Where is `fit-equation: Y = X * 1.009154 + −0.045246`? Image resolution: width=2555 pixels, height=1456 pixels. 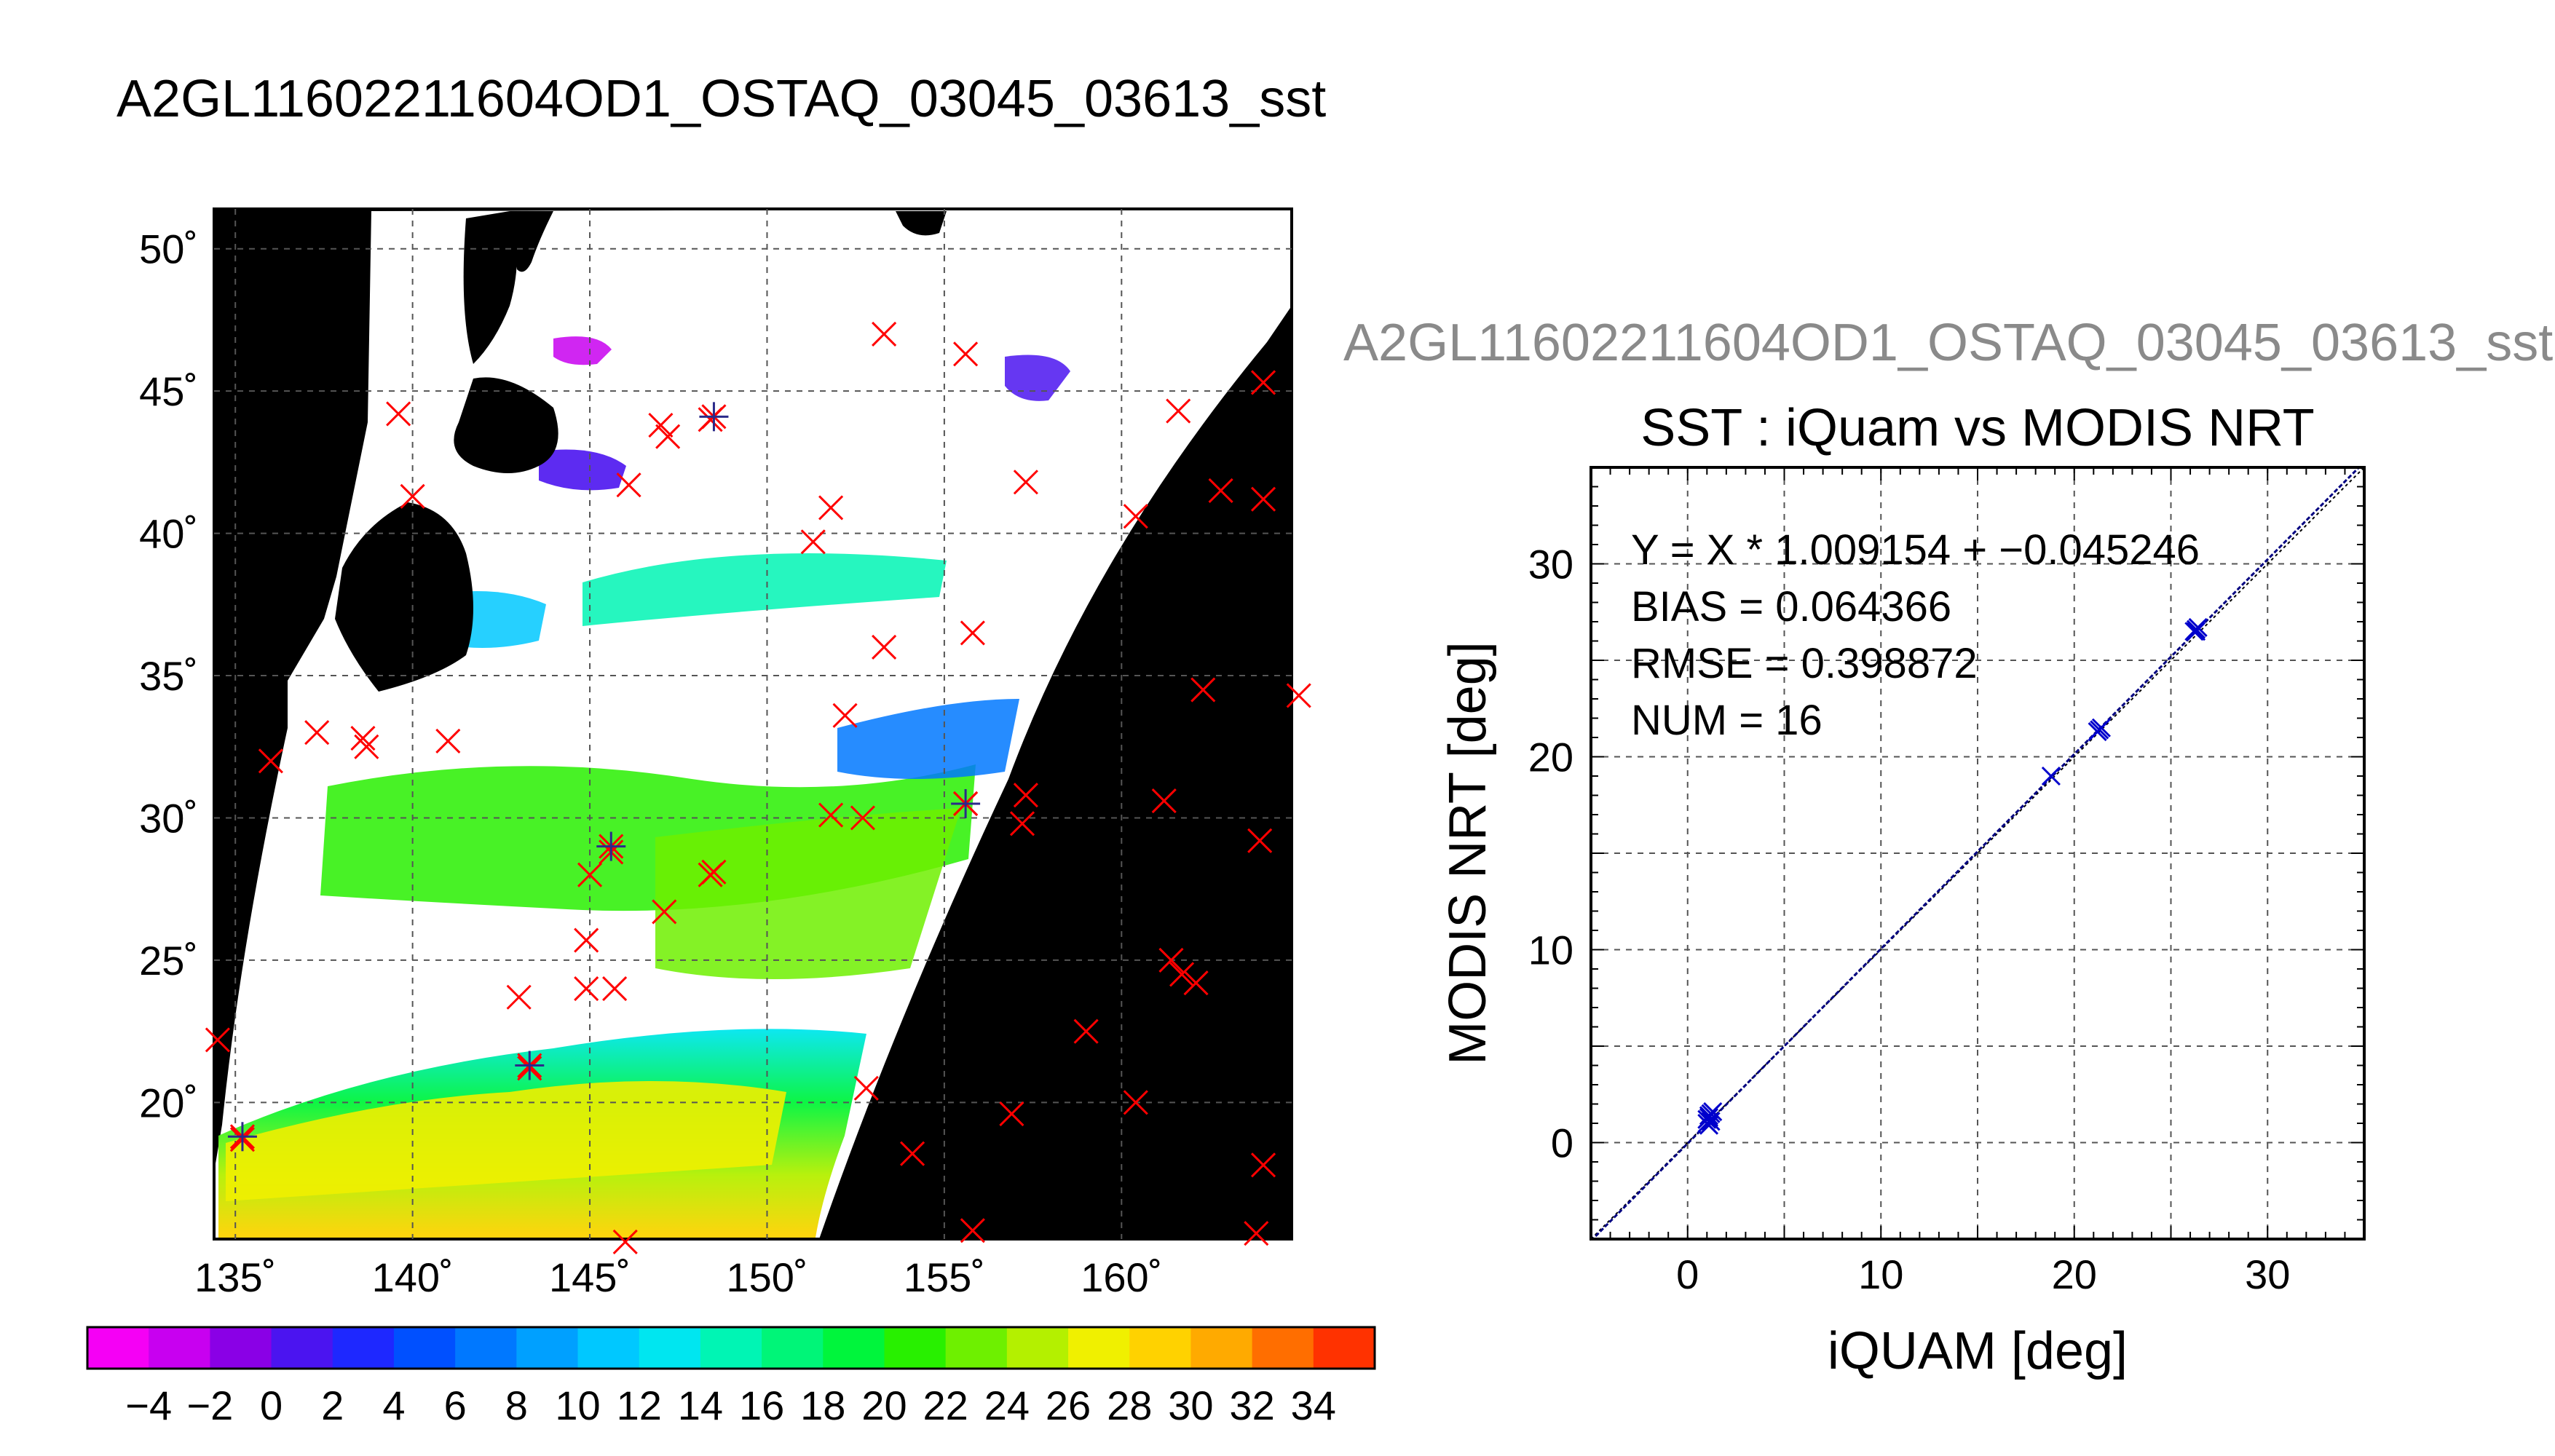 fit-equation: Y = X * 1.009154 + −0.045246 is located at coordinates (1915, 550).